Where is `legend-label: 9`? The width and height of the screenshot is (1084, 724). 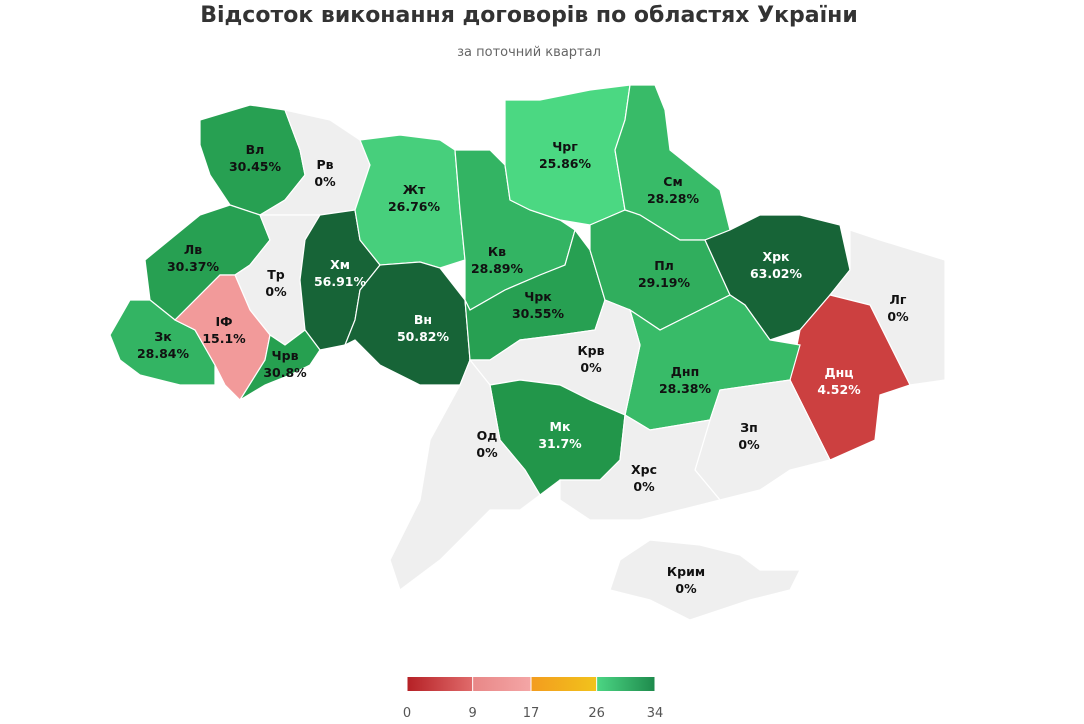 legend-label: 9 is located at coordinates (473, 713).